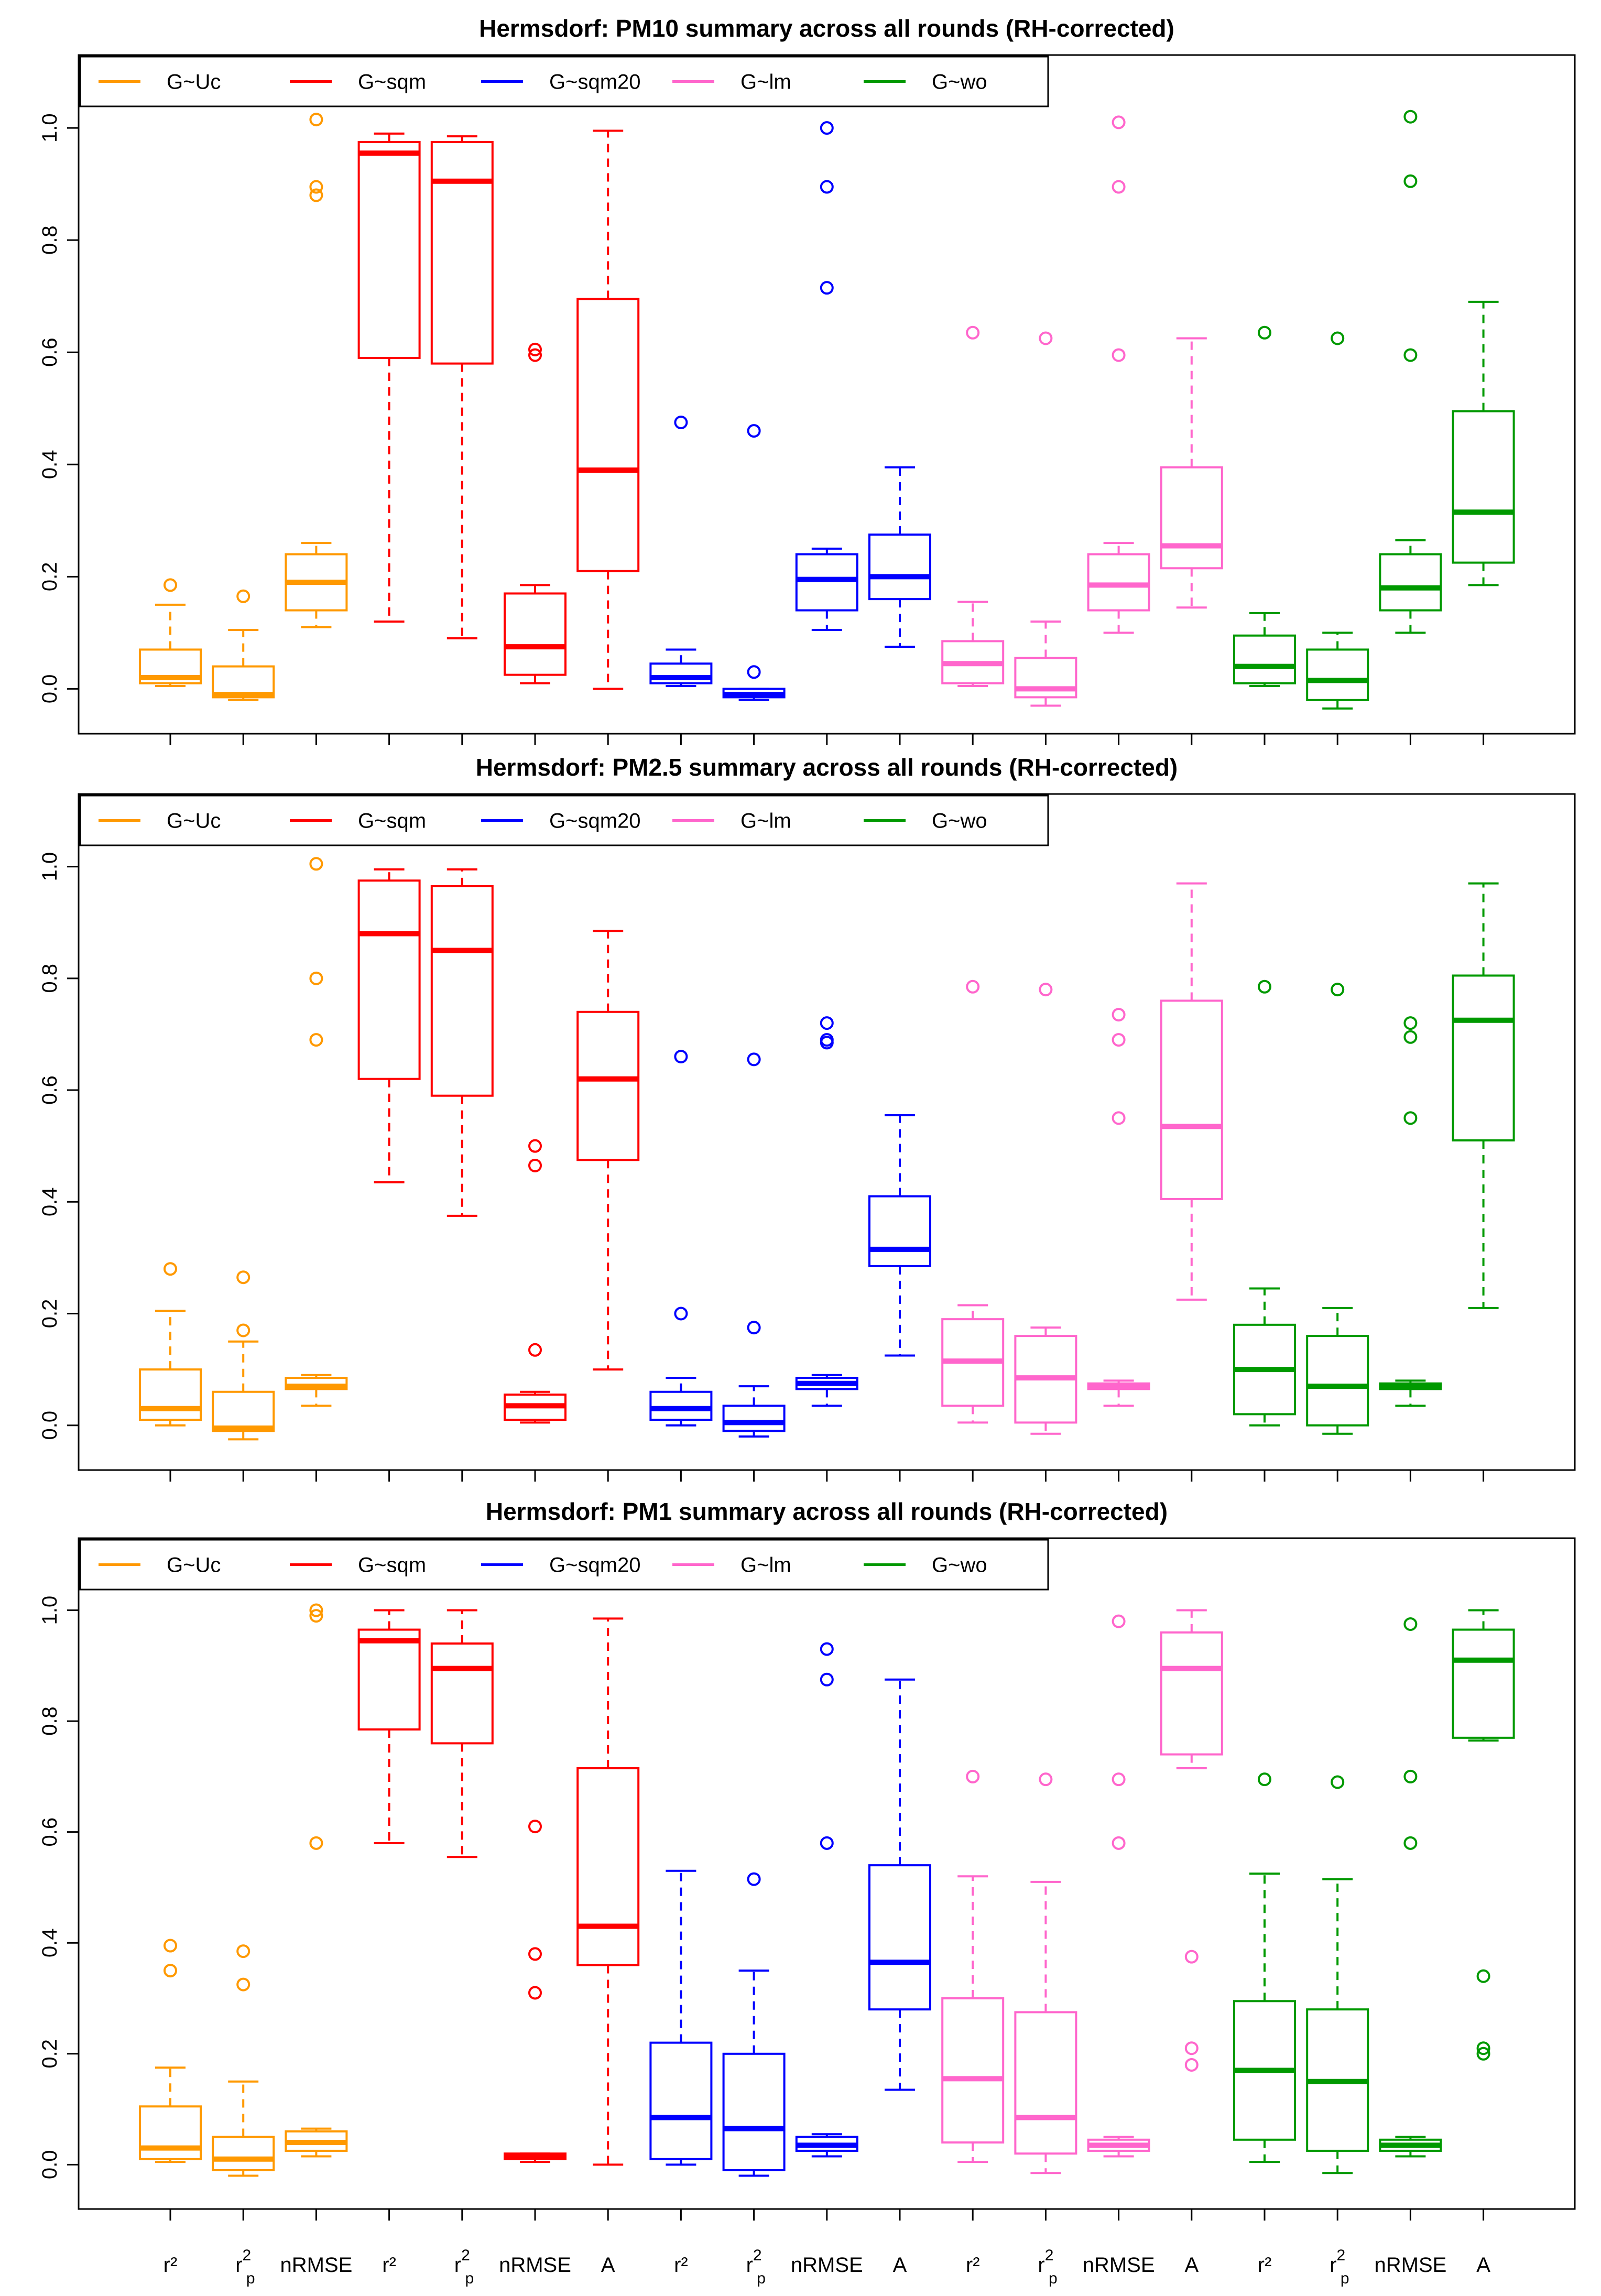 This screenshot has height=2296, width=1601. Describe the element at coordinates (392, 1566) in the screenshot. I see `legend-label: G~sqm` at that location.